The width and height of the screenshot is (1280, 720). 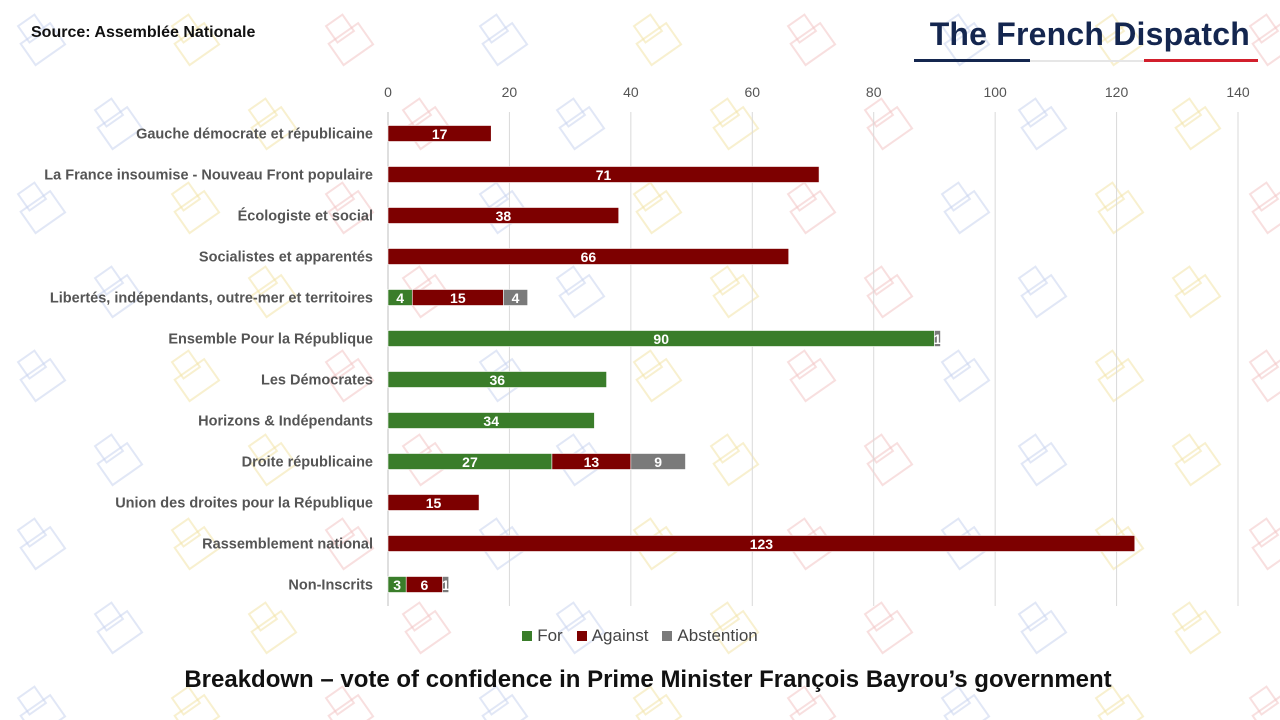 I want to click on legend-label-abstention: Abstention, so click(x=717, y=635).